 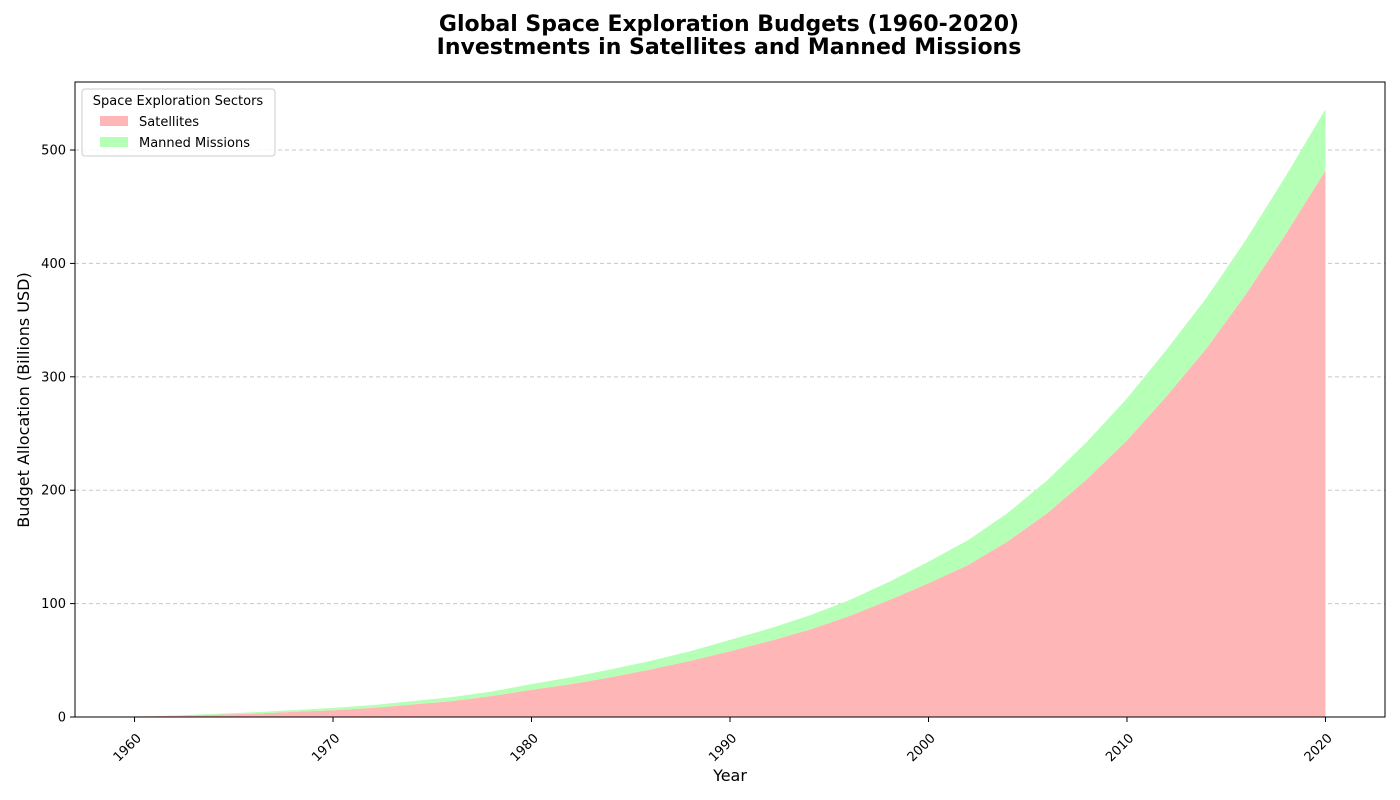 What do you see at coordinates (326, 748) in the screenshot?
I see `x-tick-label: 1970` at bounding box center [326, 748].